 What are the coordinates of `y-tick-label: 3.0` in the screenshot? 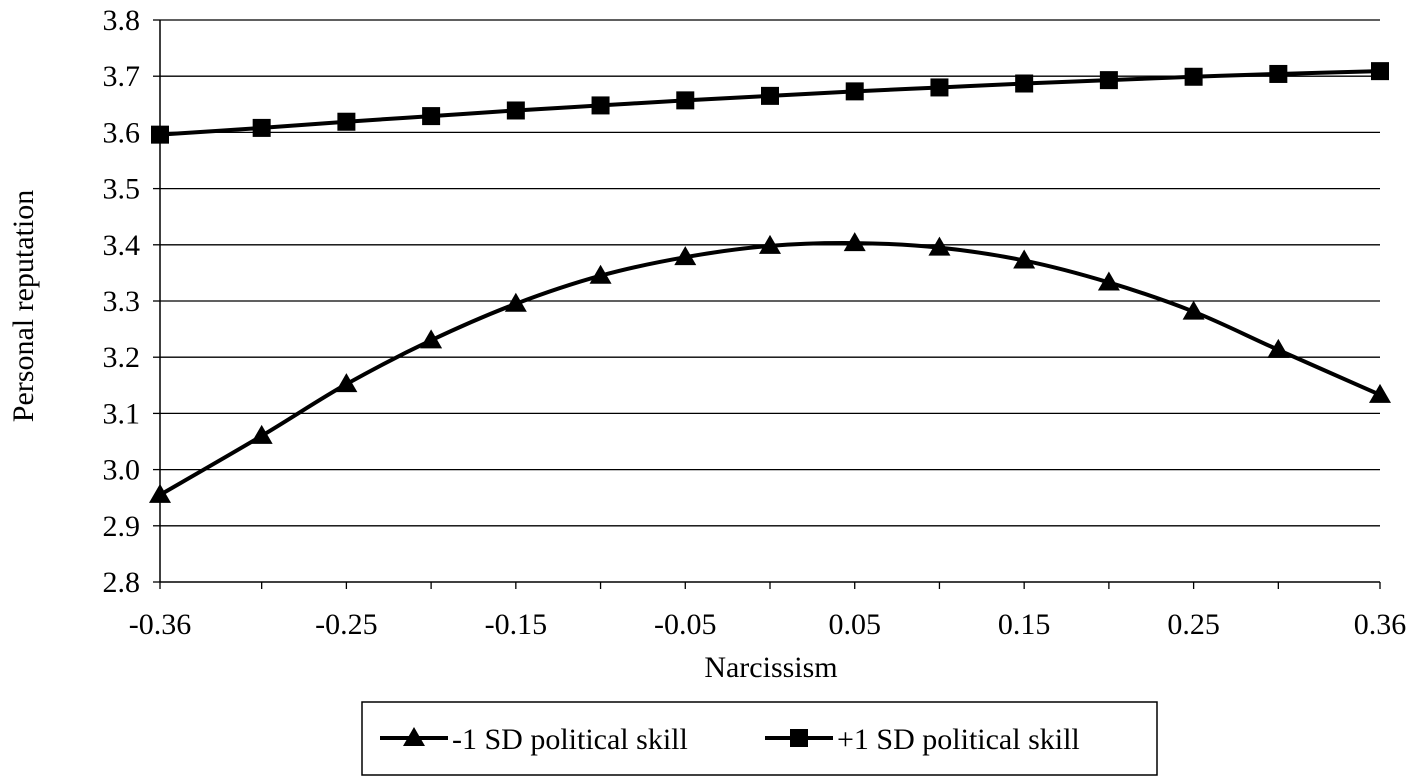 It's located at (122, 470).